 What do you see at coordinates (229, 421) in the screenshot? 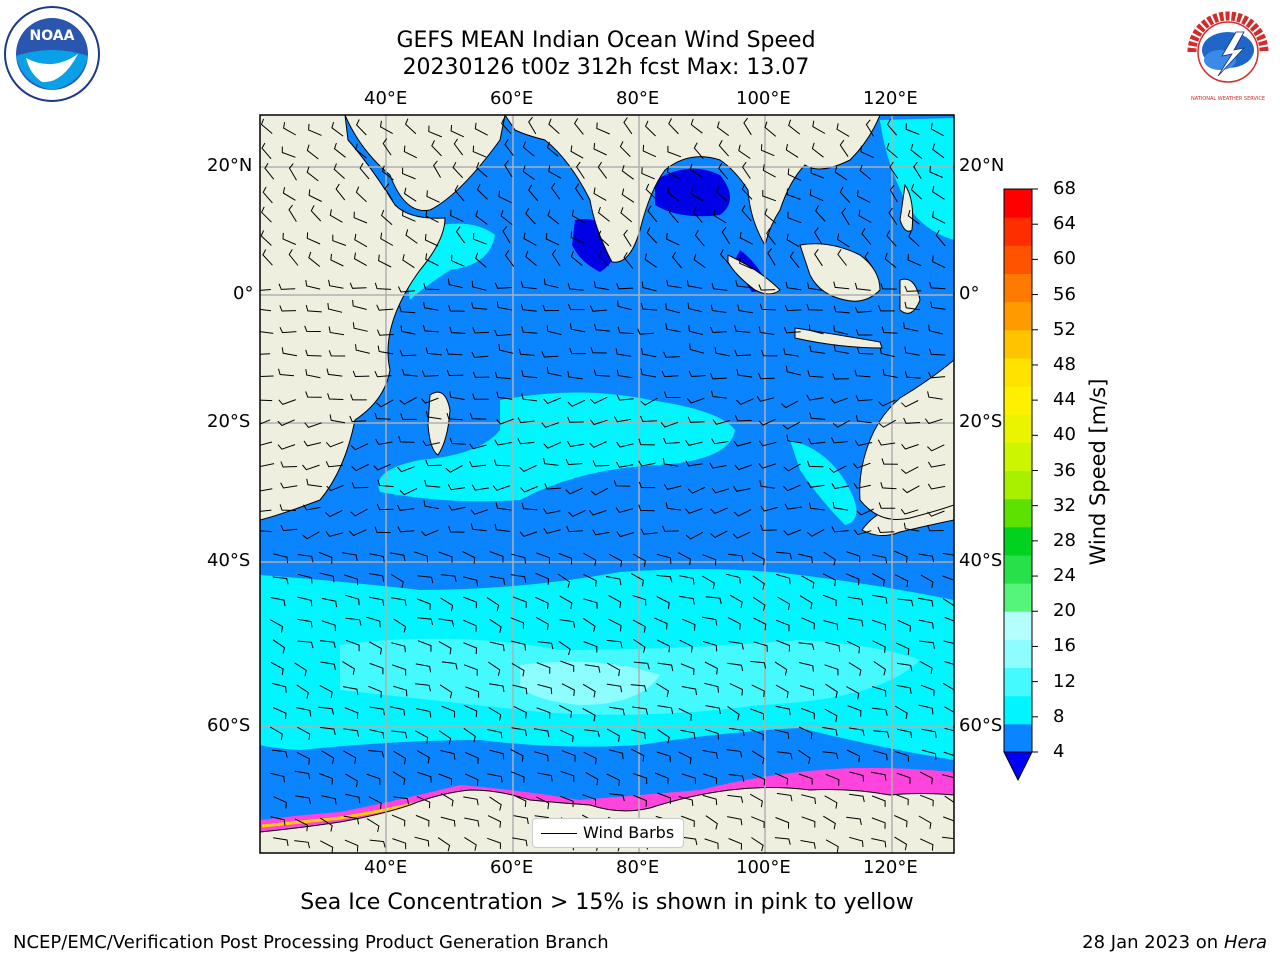
I see `lat-label-left: 20°S` at bounding box center [229, 421].